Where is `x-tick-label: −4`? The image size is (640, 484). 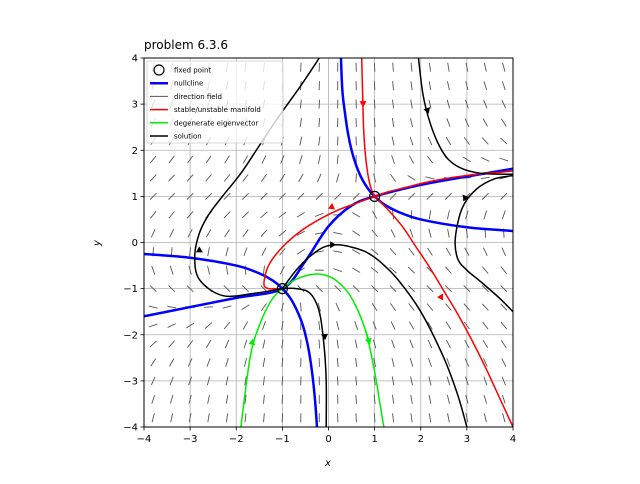 x-tick-label: −4 is located at coordinates (144, 439).